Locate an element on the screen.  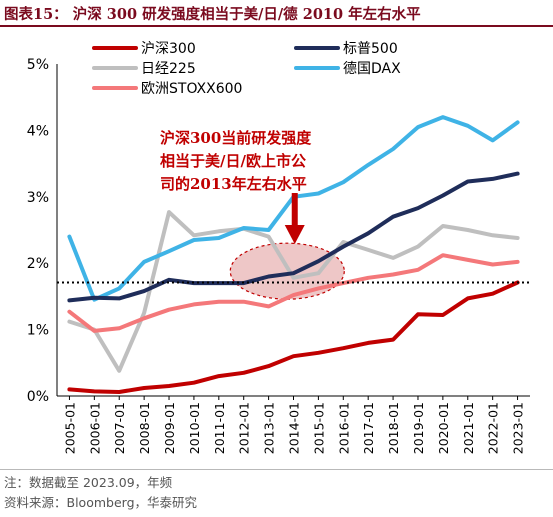
x-tick-label: 2012-01 is located at coordinates (244, 428).